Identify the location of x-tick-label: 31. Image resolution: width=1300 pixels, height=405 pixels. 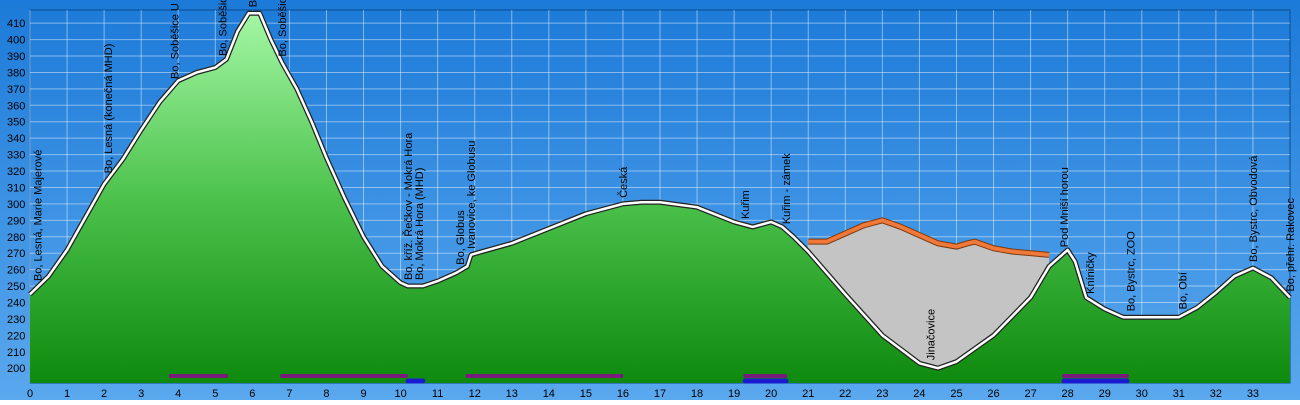
(1179, 394).